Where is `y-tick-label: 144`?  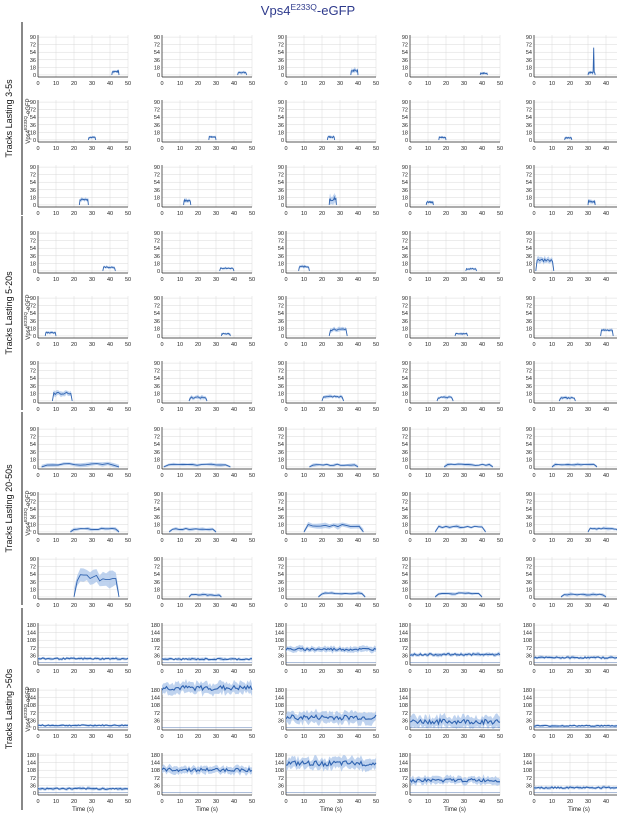
y-tick-label: 144 is located at coordinates (279, 764).